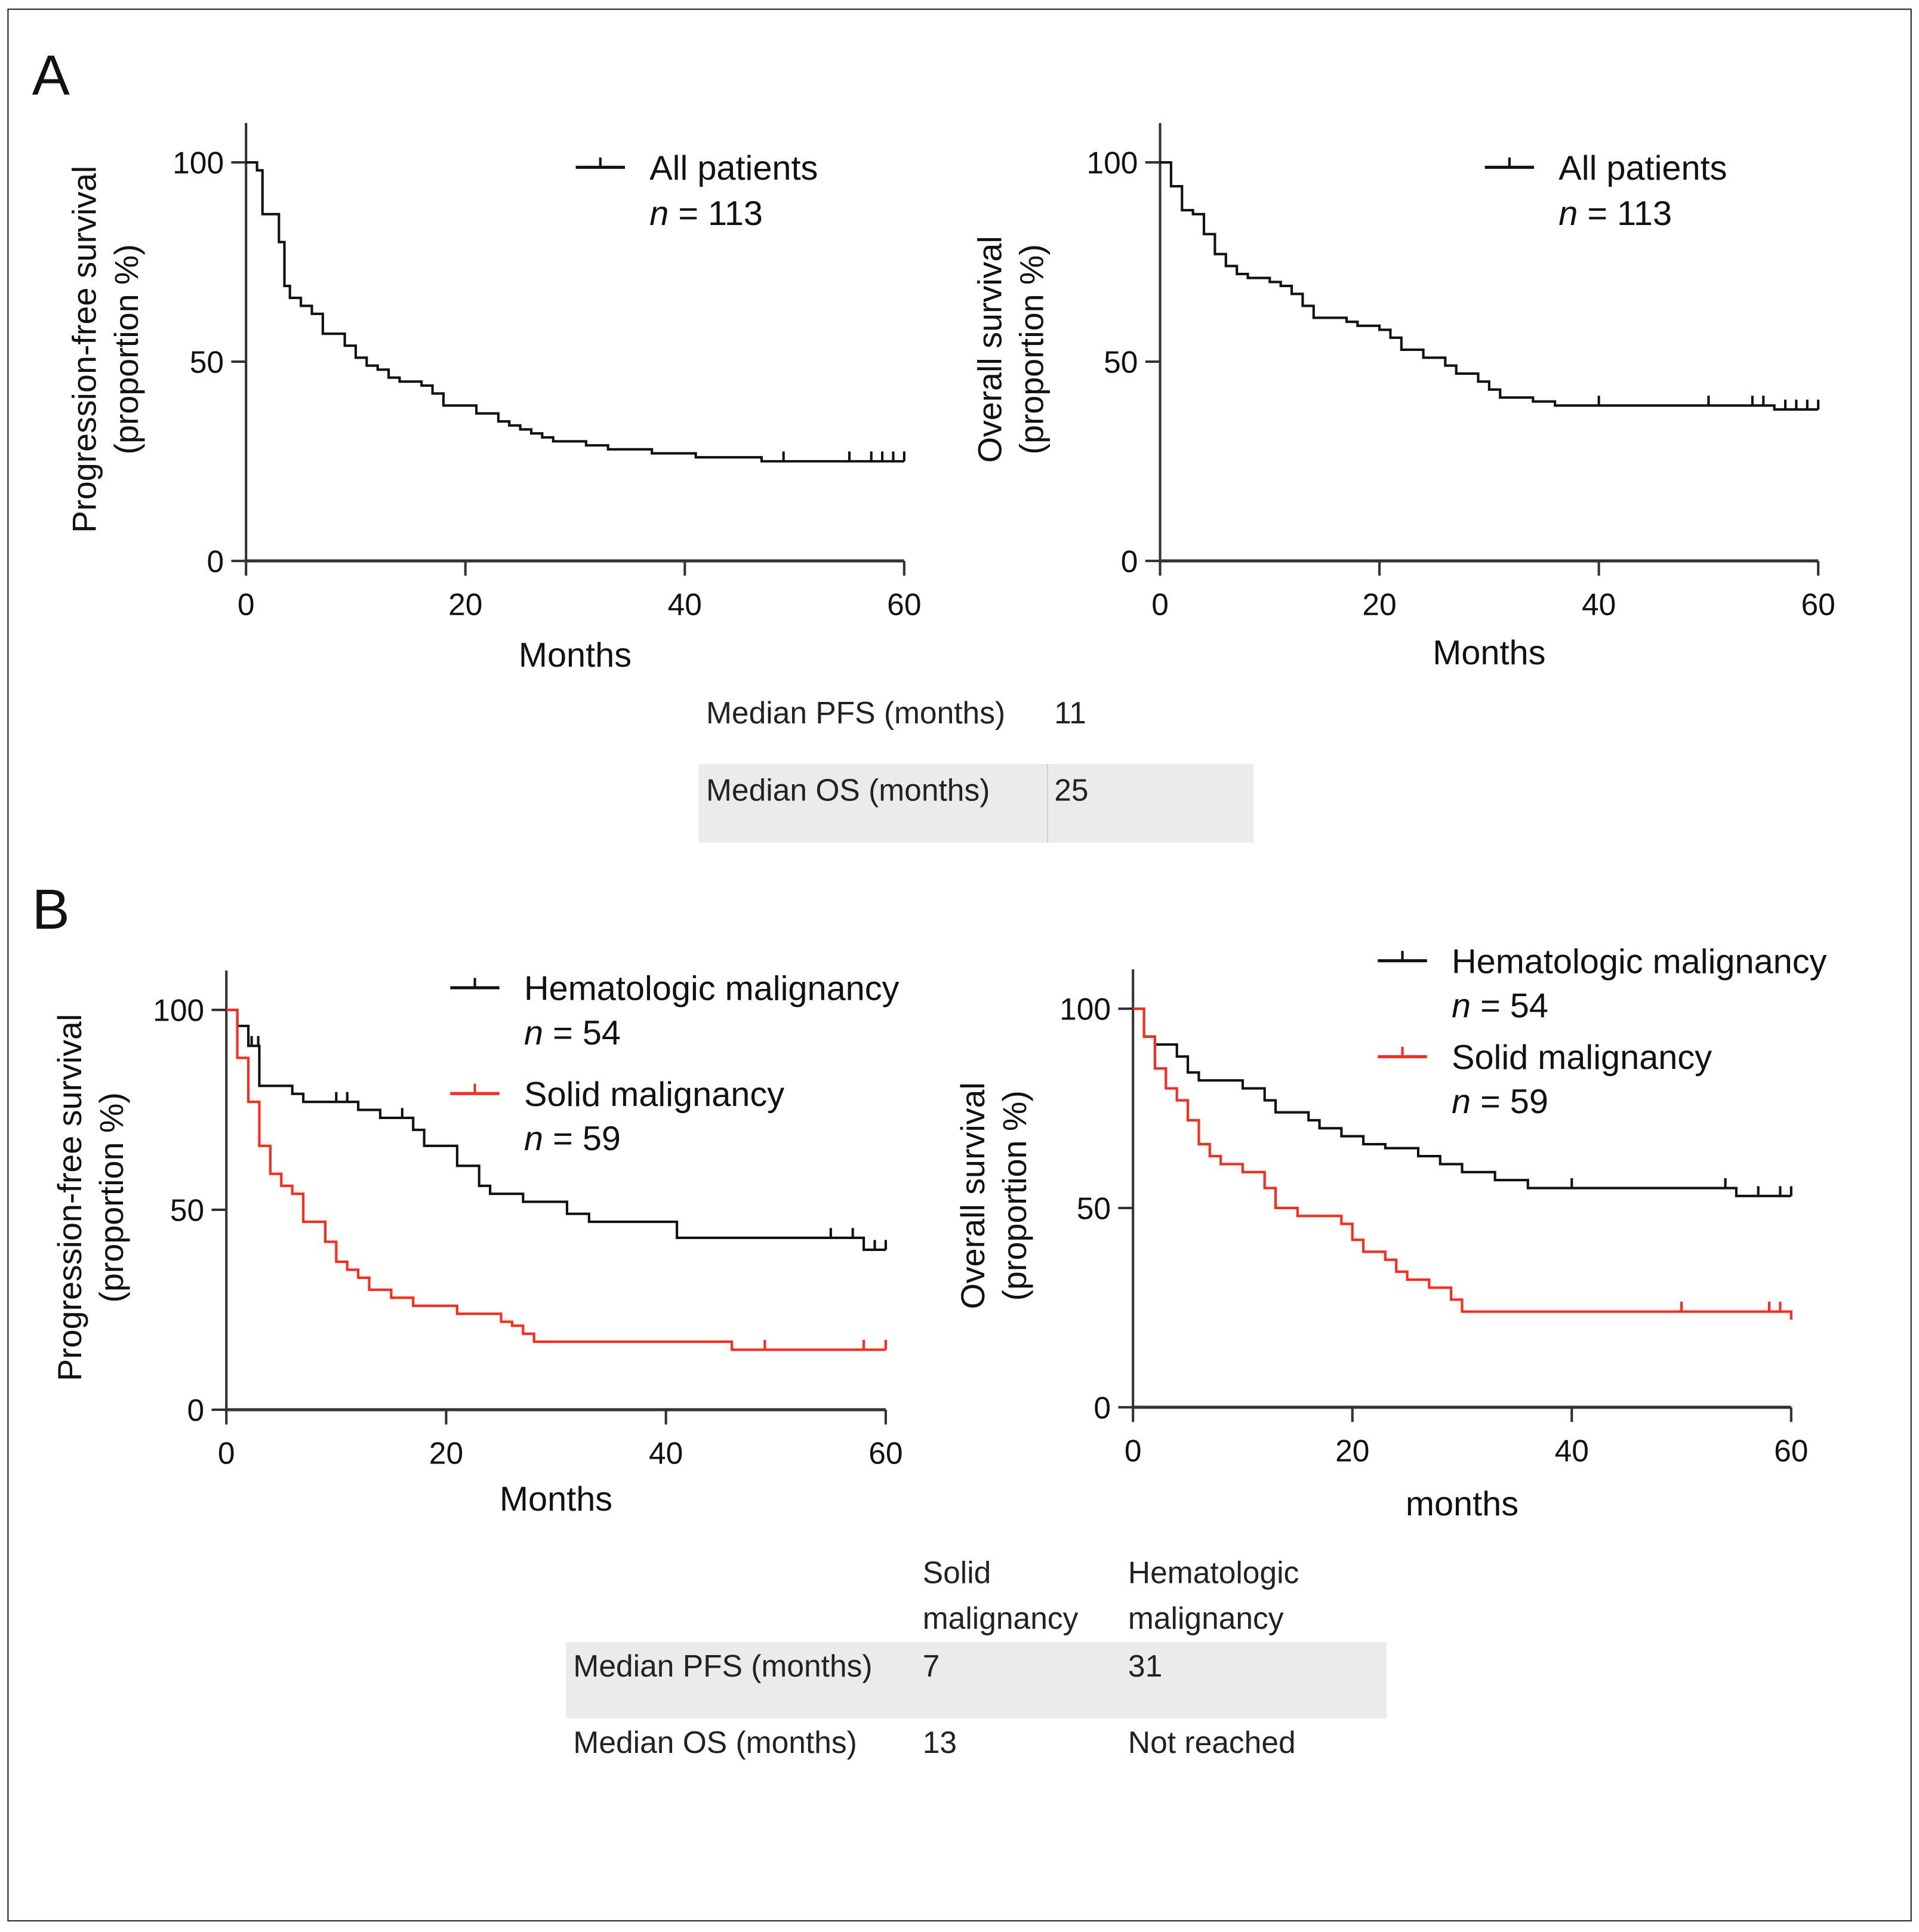  Describe the element at coordinates (1462, 1504) in the screenshot. I see `x-axis-label: months` at that location.